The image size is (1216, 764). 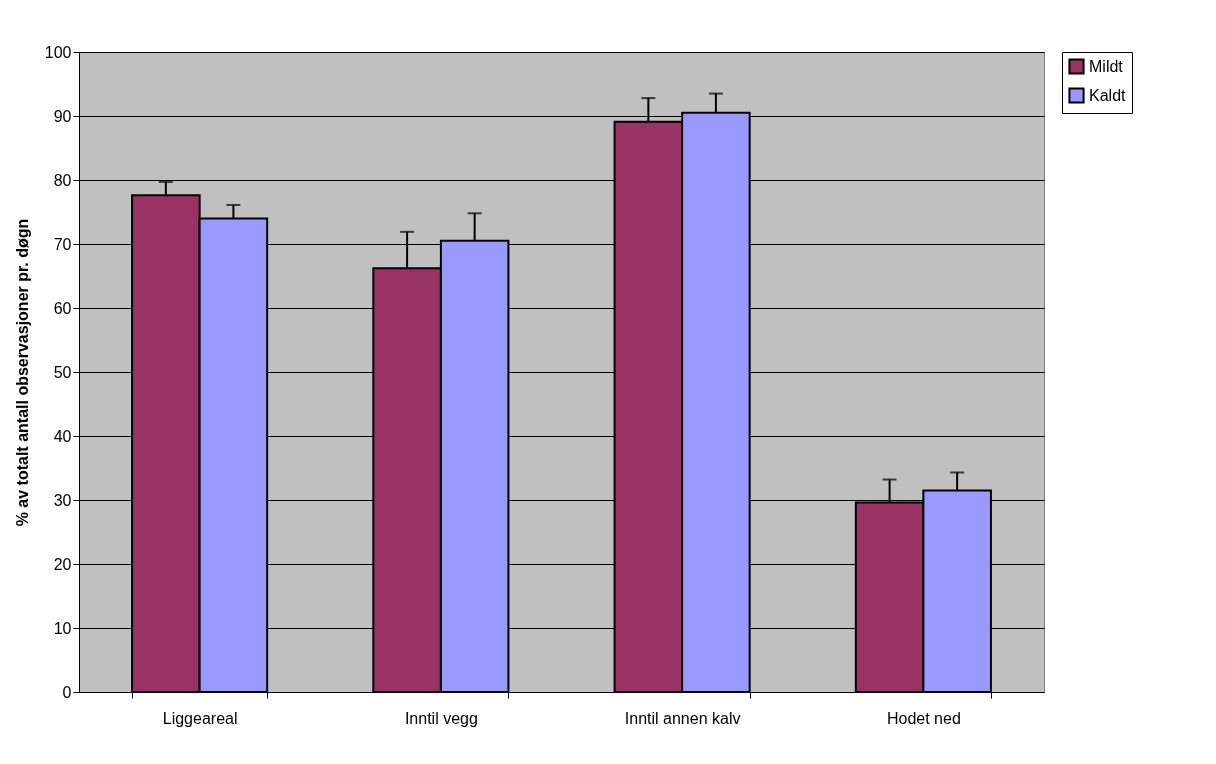 What do you see at coordinates (62, 372) in the screenshot?
I see `y-tick-label: 50` at bounding box center [62, 372].